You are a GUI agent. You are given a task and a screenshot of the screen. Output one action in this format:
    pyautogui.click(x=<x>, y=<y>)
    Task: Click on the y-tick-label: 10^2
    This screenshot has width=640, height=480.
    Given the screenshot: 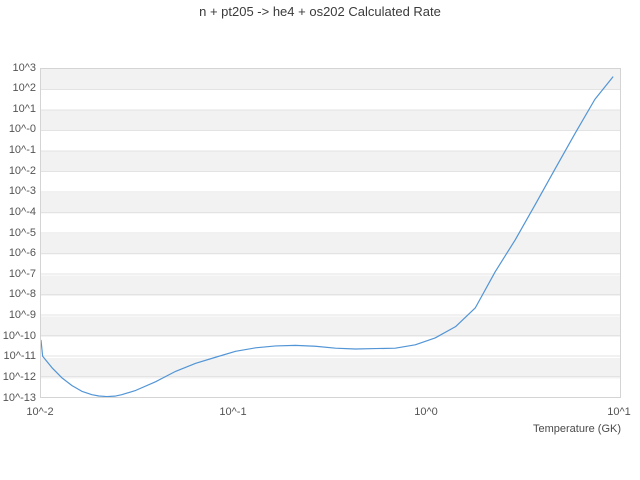 What is the action you would take?
    pyautogui.click(x=24, y=88)
    